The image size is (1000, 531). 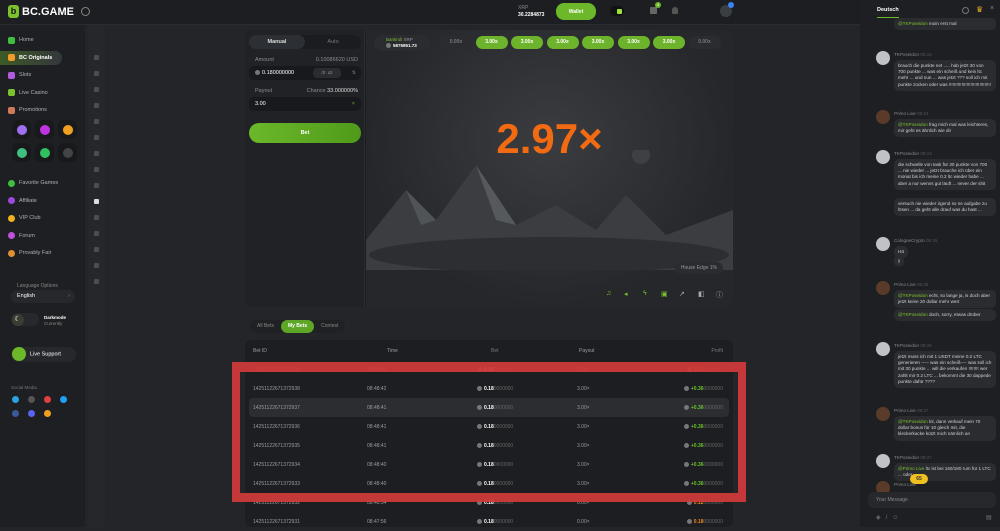 I want to click on sidebar-item-favorite-games: Favorite Games, so click(x=31, y=183).